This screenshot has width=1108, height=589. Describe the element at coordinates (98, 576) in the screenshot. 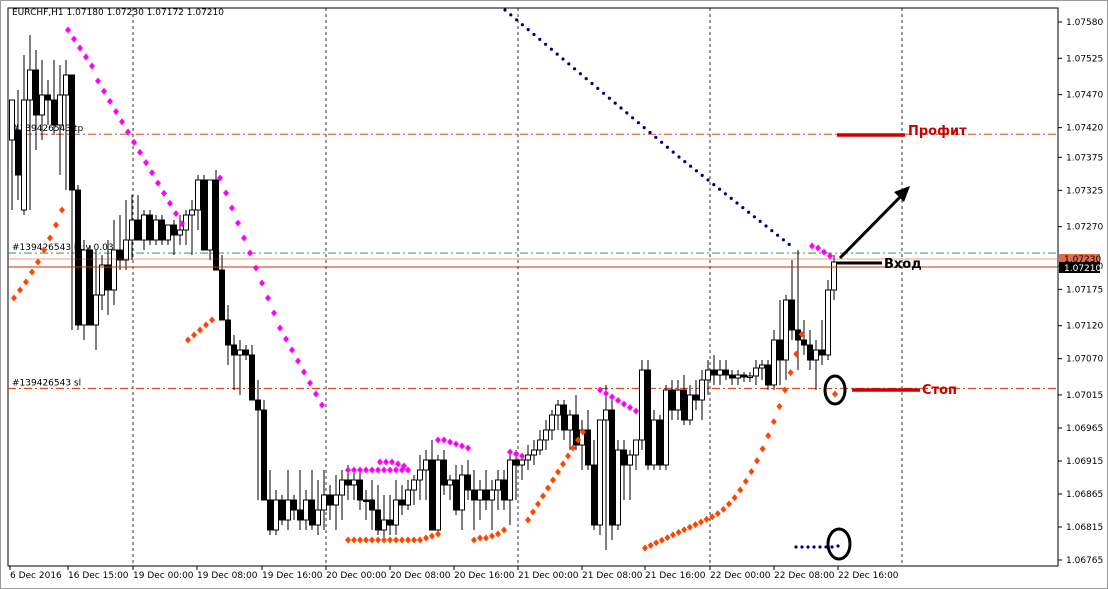

I see `time-tick-label: 16 Dec 15:00` at that location.